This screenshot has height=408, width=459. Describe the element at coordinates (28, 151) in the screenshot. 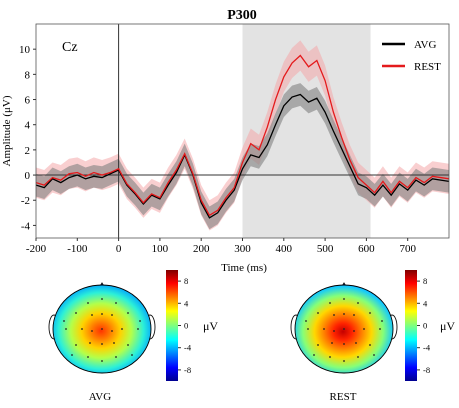

I see `y-tick-label: 2` at that location.